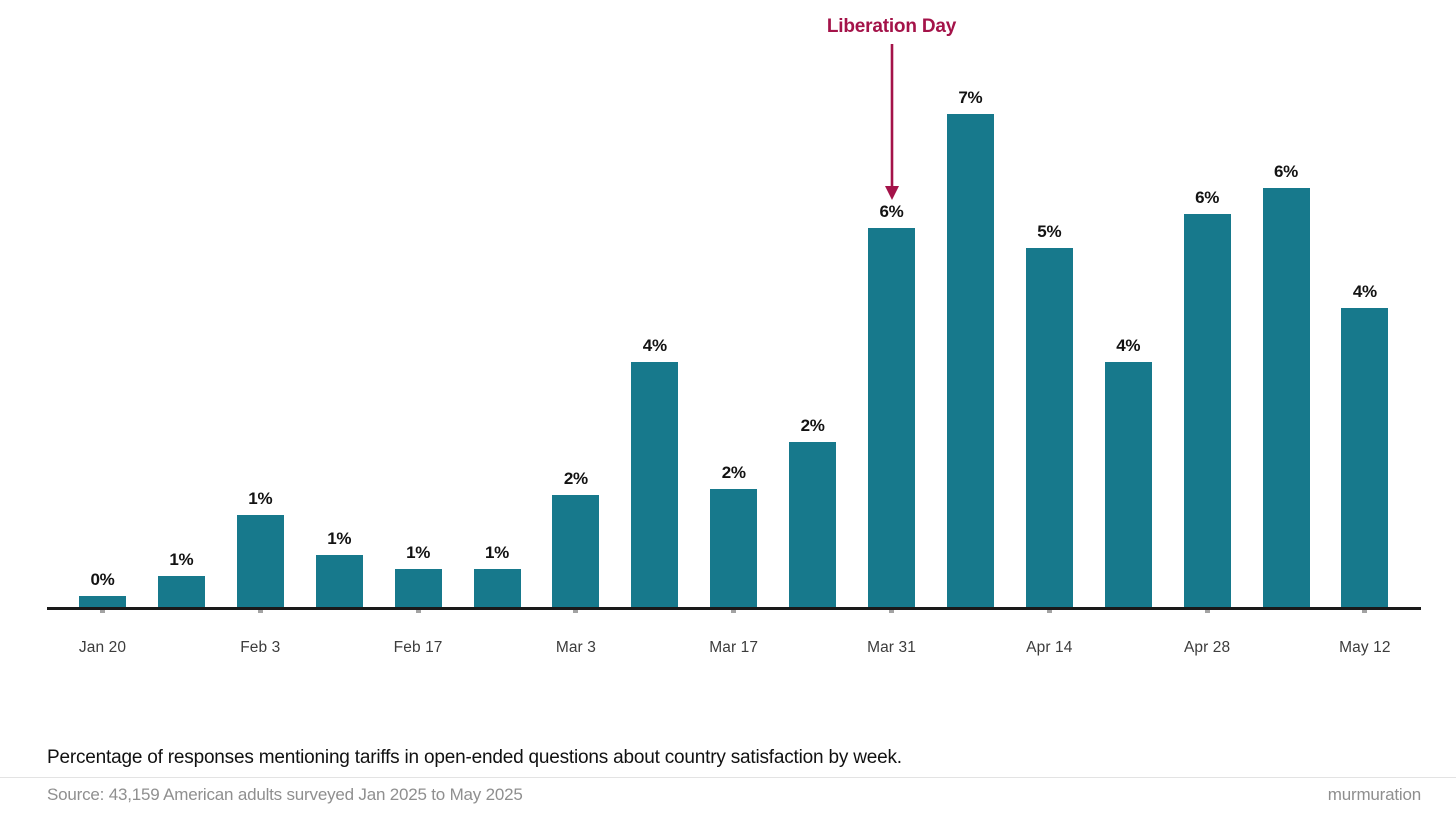  What do you see at coordinates (734, 608) in the screenshot?
I see `x-axis-line` at bounding box center [734, 608].